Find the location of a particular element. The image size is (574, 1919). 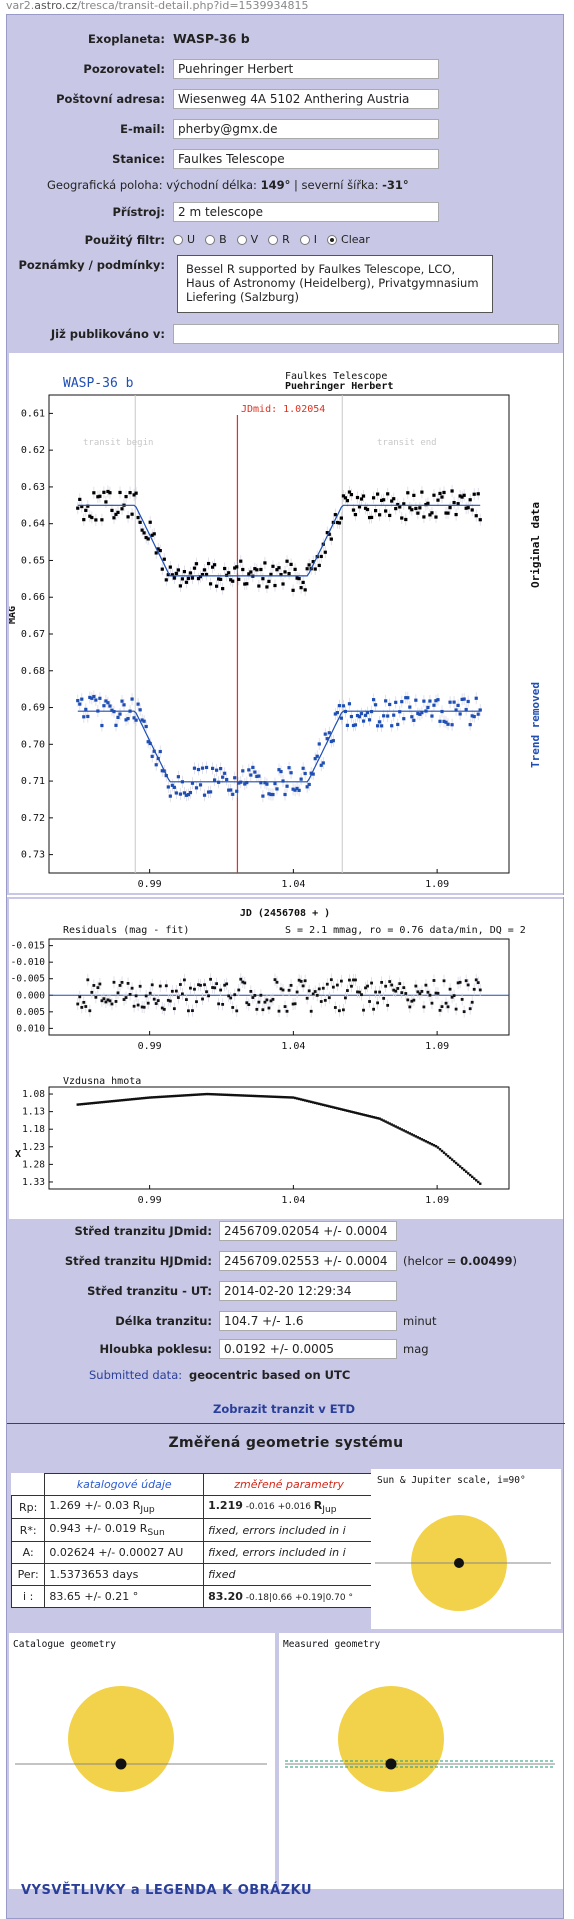

catalog-value: 1.269 +/- 0.03 RJup is located at coordinates (124, 1507).